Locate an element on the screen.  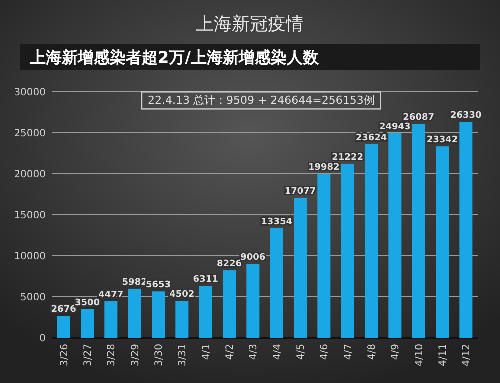
x-tick-label: 4/4 is located at coordinates (278, 352).